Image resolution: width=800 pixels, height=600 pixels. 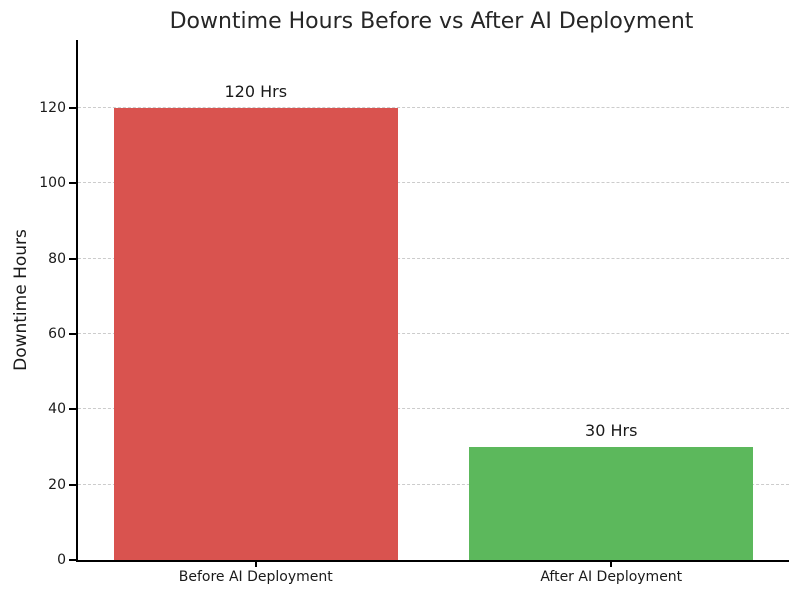 What do you see at coordinates (255, 577) in the screenshot?
I see `x-tick-label: Before AI Deployment` at bounding box center [255, 577].